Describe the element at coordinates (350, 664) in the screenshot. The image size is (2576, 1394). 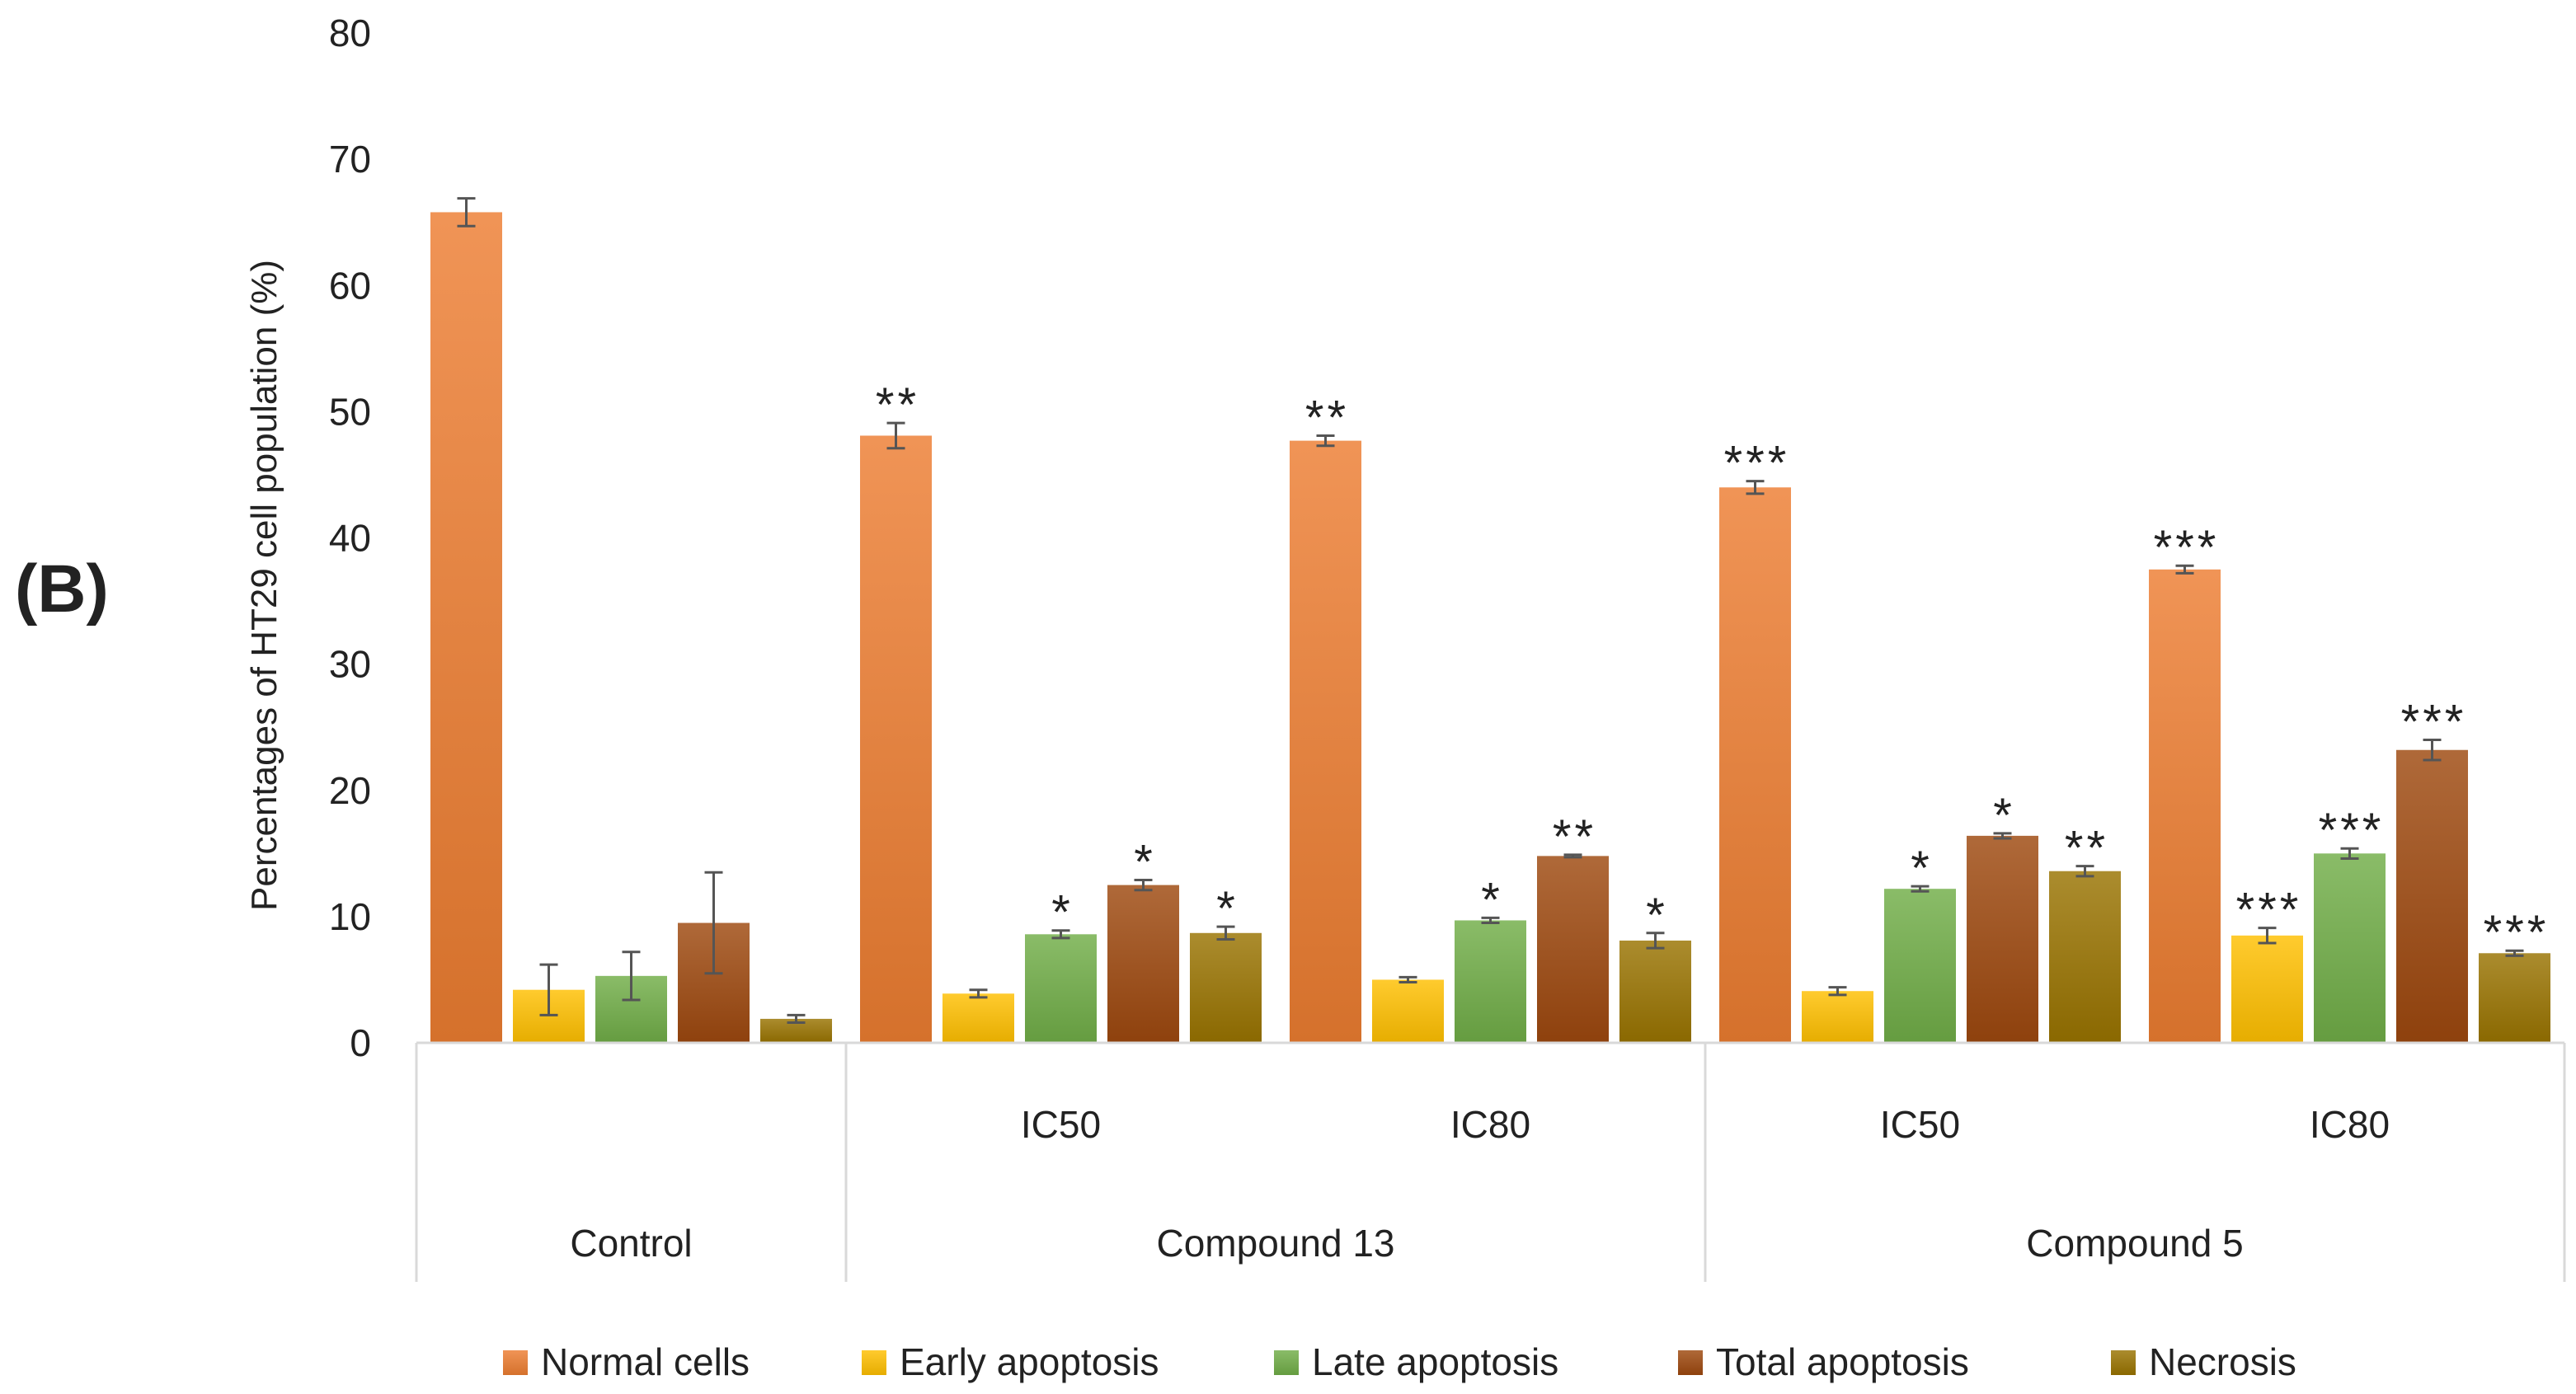
I see `y-tick-label: 30` at that location.